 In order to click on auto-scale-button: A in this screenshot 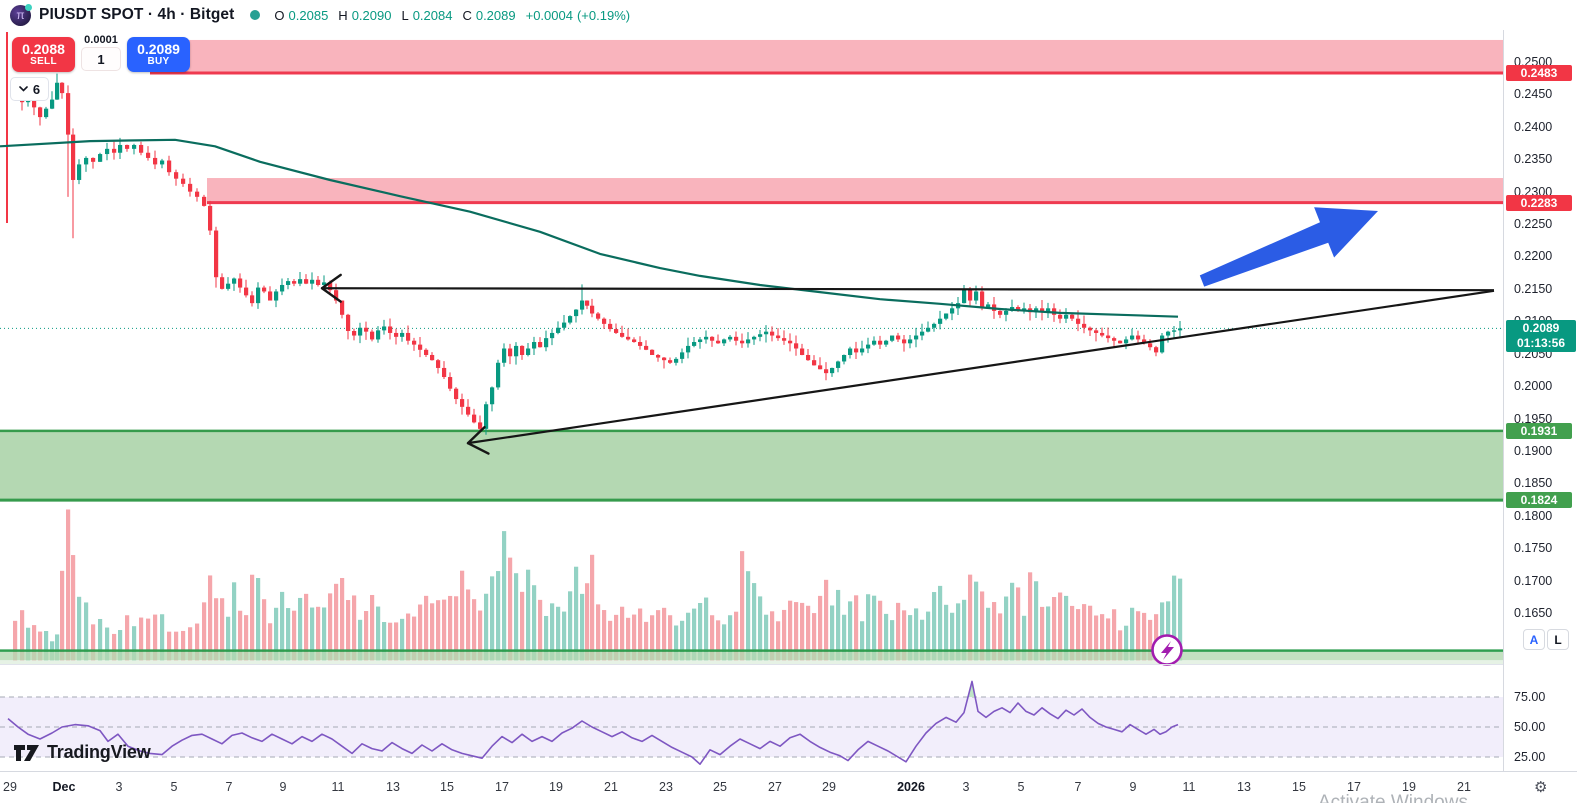, I will do `click(1534, 639)`.